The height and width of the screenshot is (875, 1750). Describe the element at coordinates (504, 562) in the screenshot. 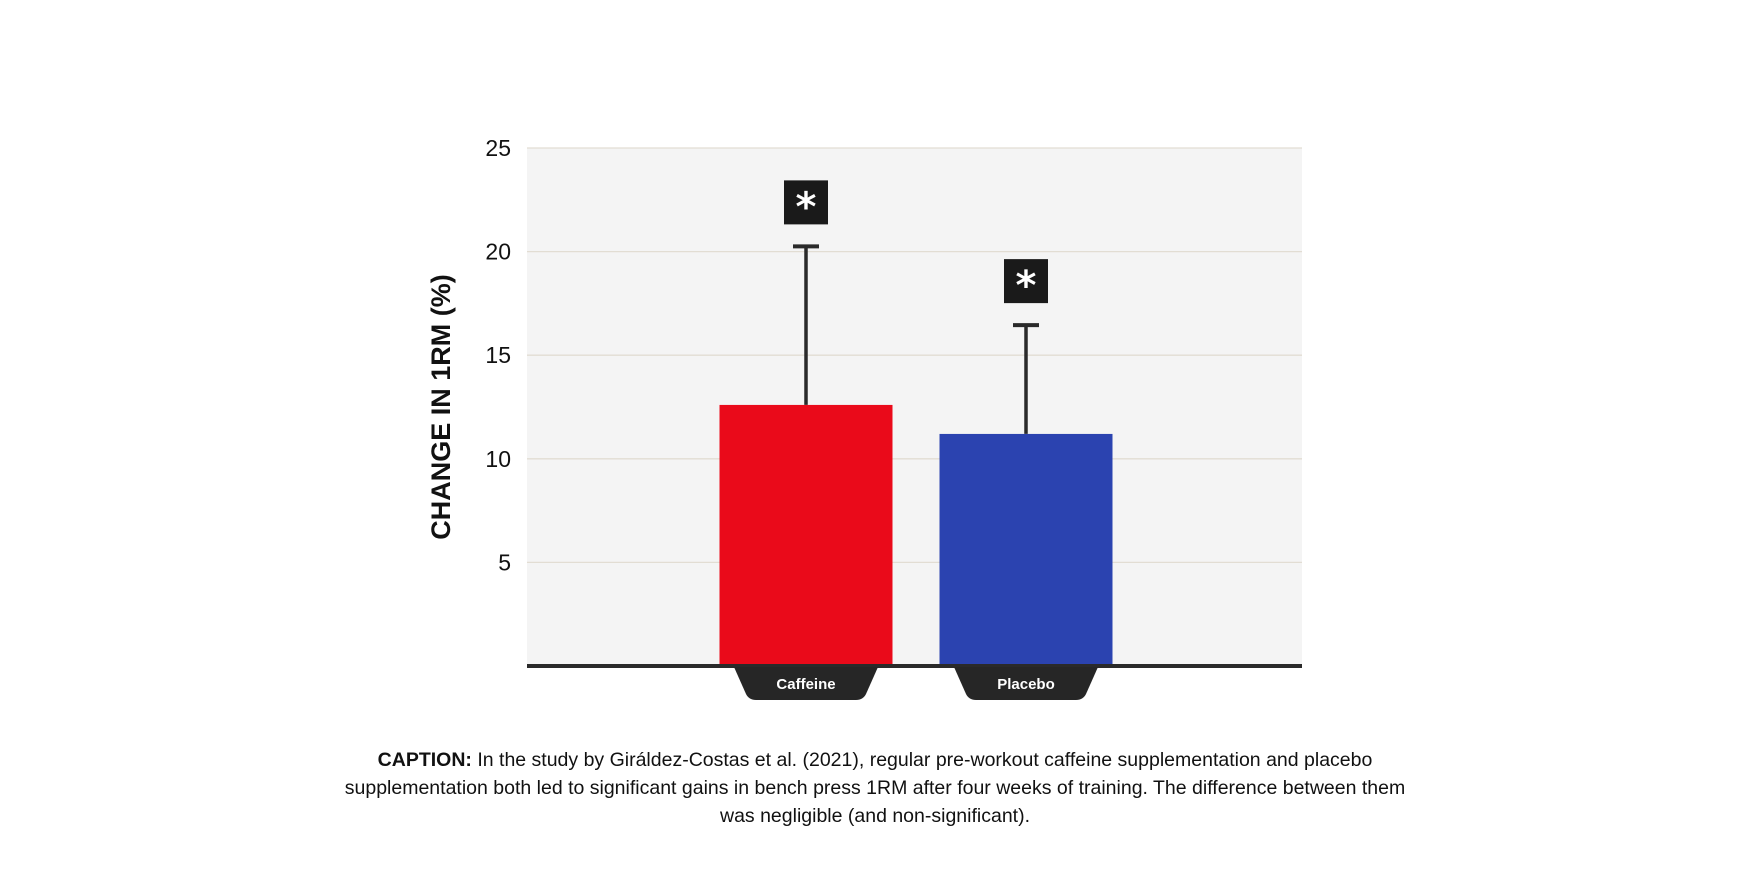

I see `y-tick-label: 5` at that location.